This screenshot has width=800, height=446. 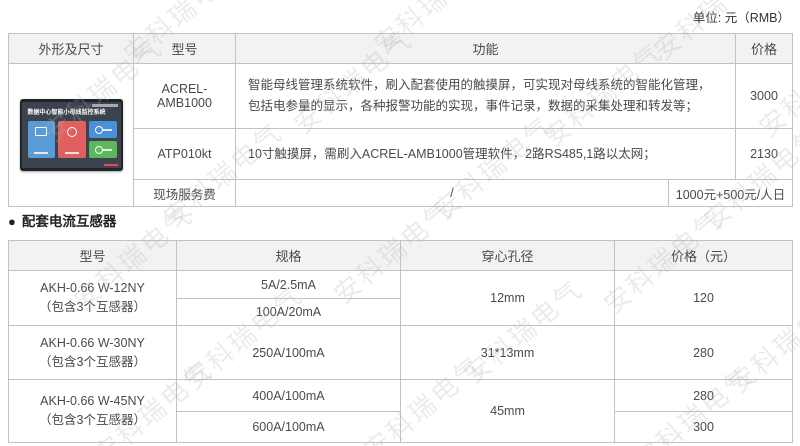 What do you see at coordinates (764, 48) in the screenshot?
I see `col-header-price: 价格` at bounding box center [764, 48].